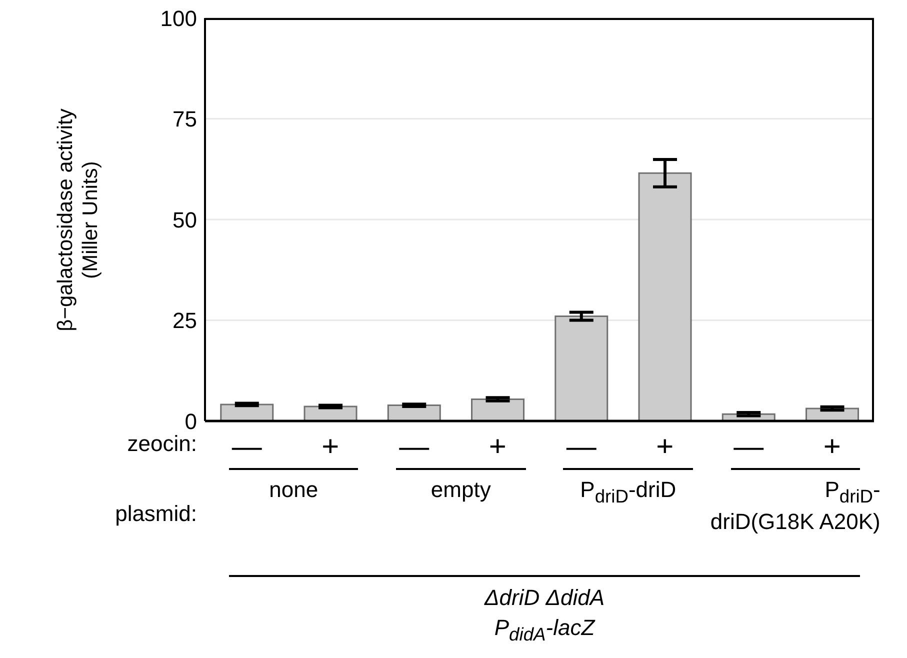 The height and width of the screenshot is (658, 907). Describe the element at coordinates (190, 421) in the screenshot. I see `y-tick-label: 0` at that location.